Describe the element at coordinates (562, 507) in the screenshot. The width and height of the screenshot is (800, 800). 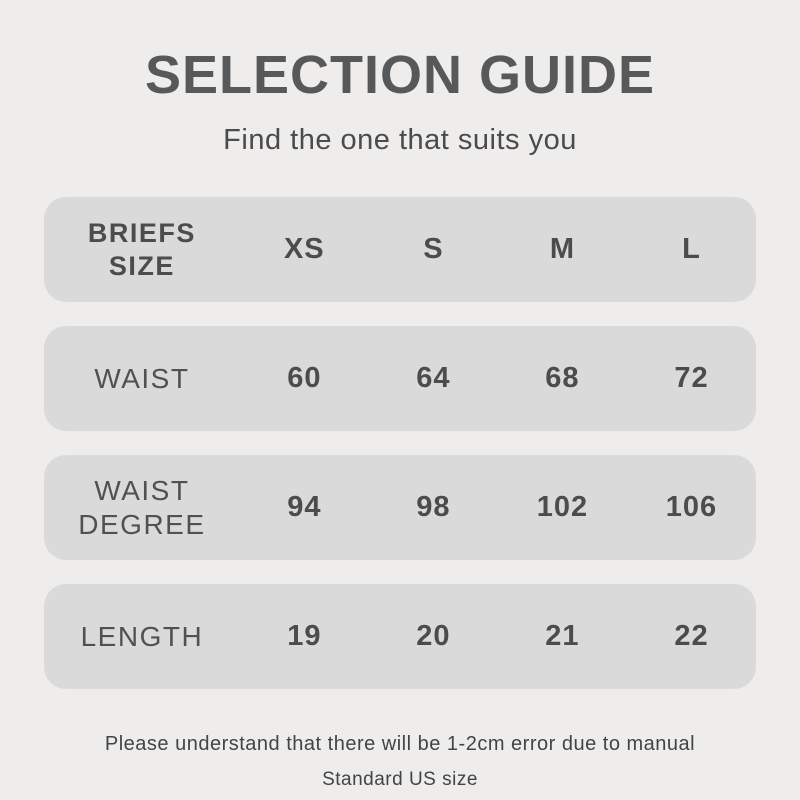
I see `waist-degree-value-m: 102` at that location.